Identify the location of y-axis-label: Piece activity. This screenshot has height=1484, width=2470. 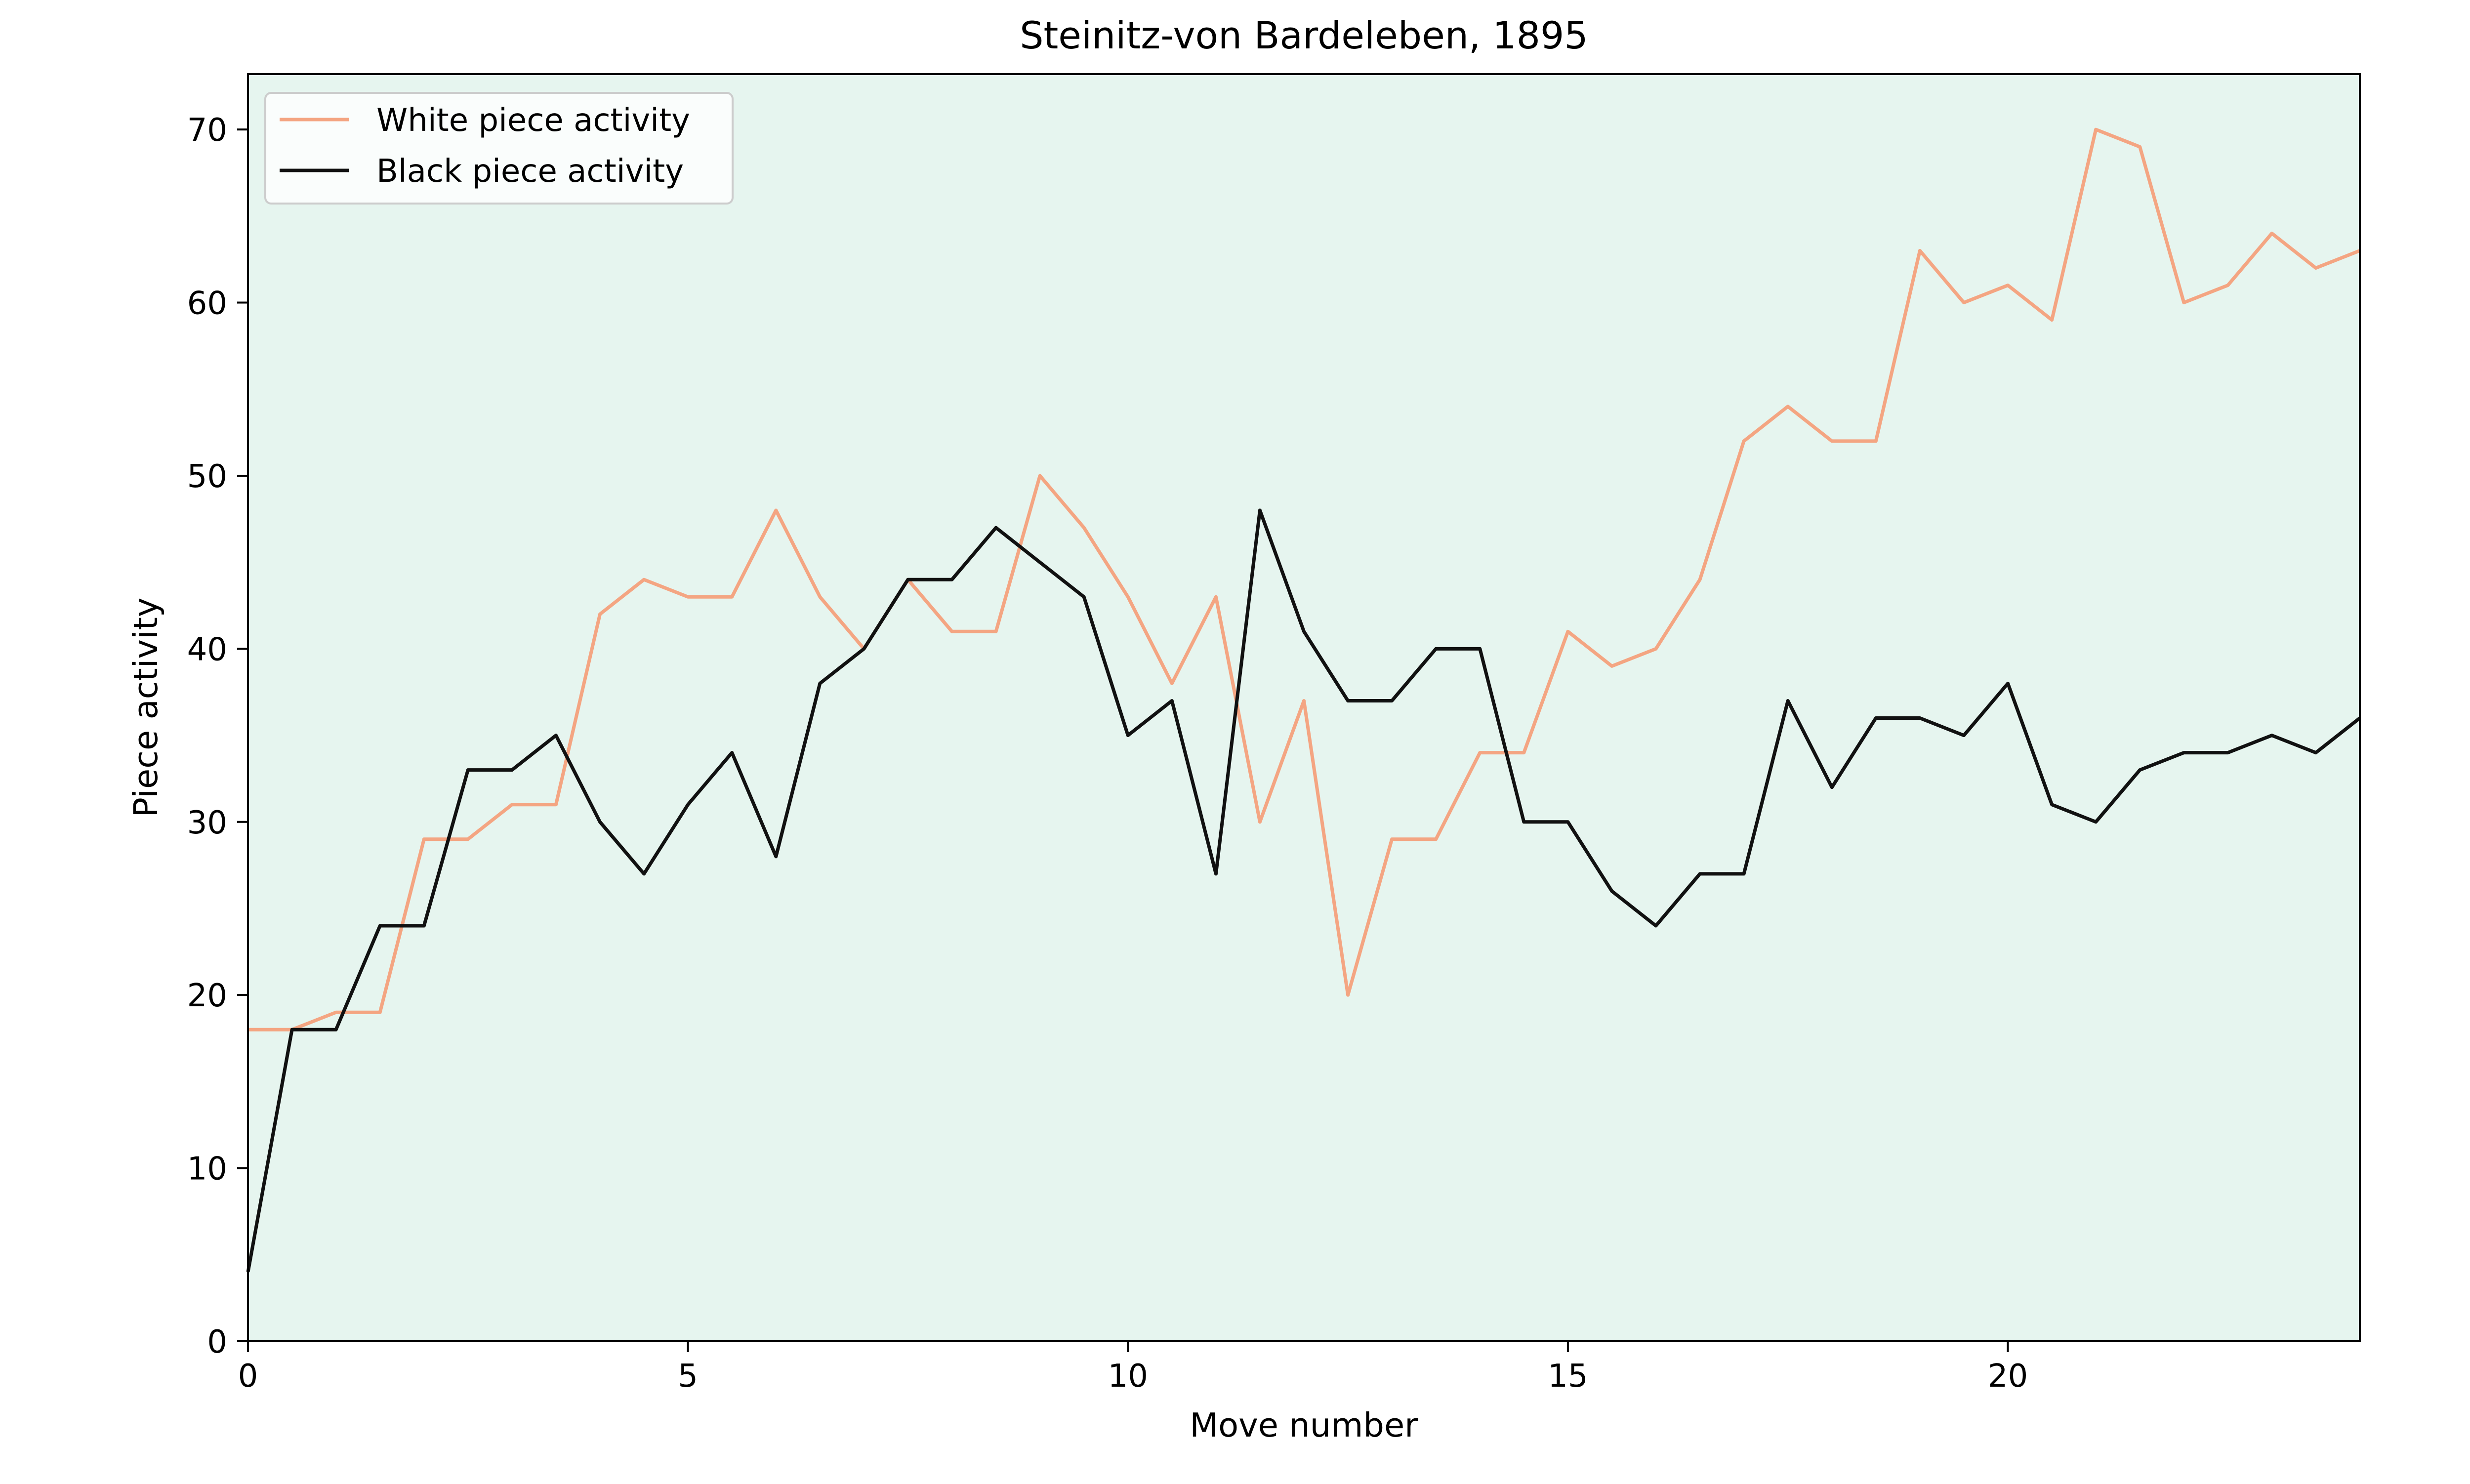
(145, 707).